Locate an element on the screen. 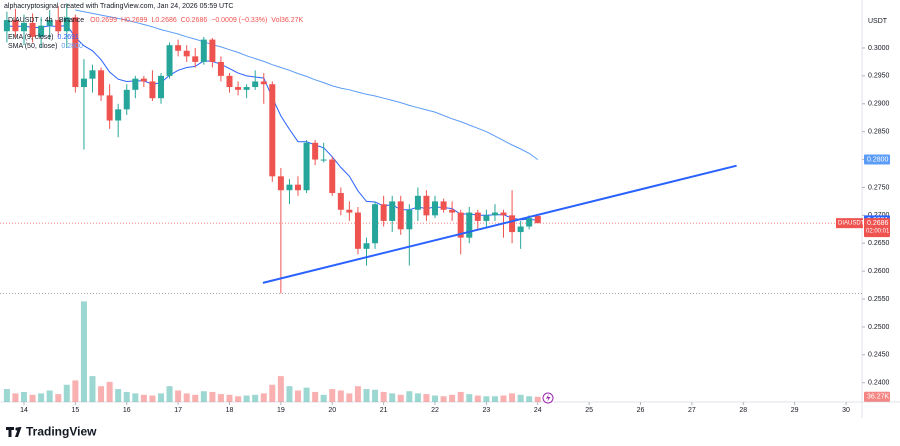 The image size is (900, 446). volume-tag-label: 36.27K is located at coordinates (878, 397).